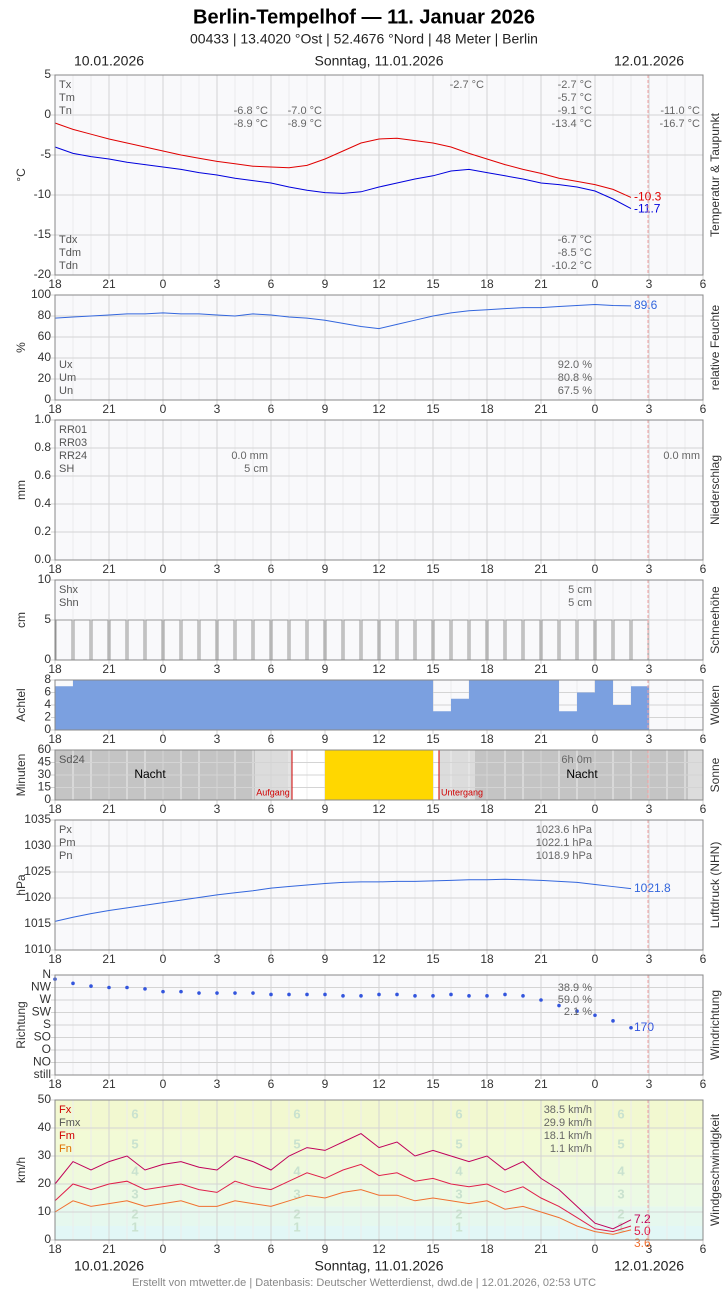 The image size is (728, 1290). Describe the element at coordinates (42, 419) in the screenshot. I see `y-tick-label: 1.0` at that location.